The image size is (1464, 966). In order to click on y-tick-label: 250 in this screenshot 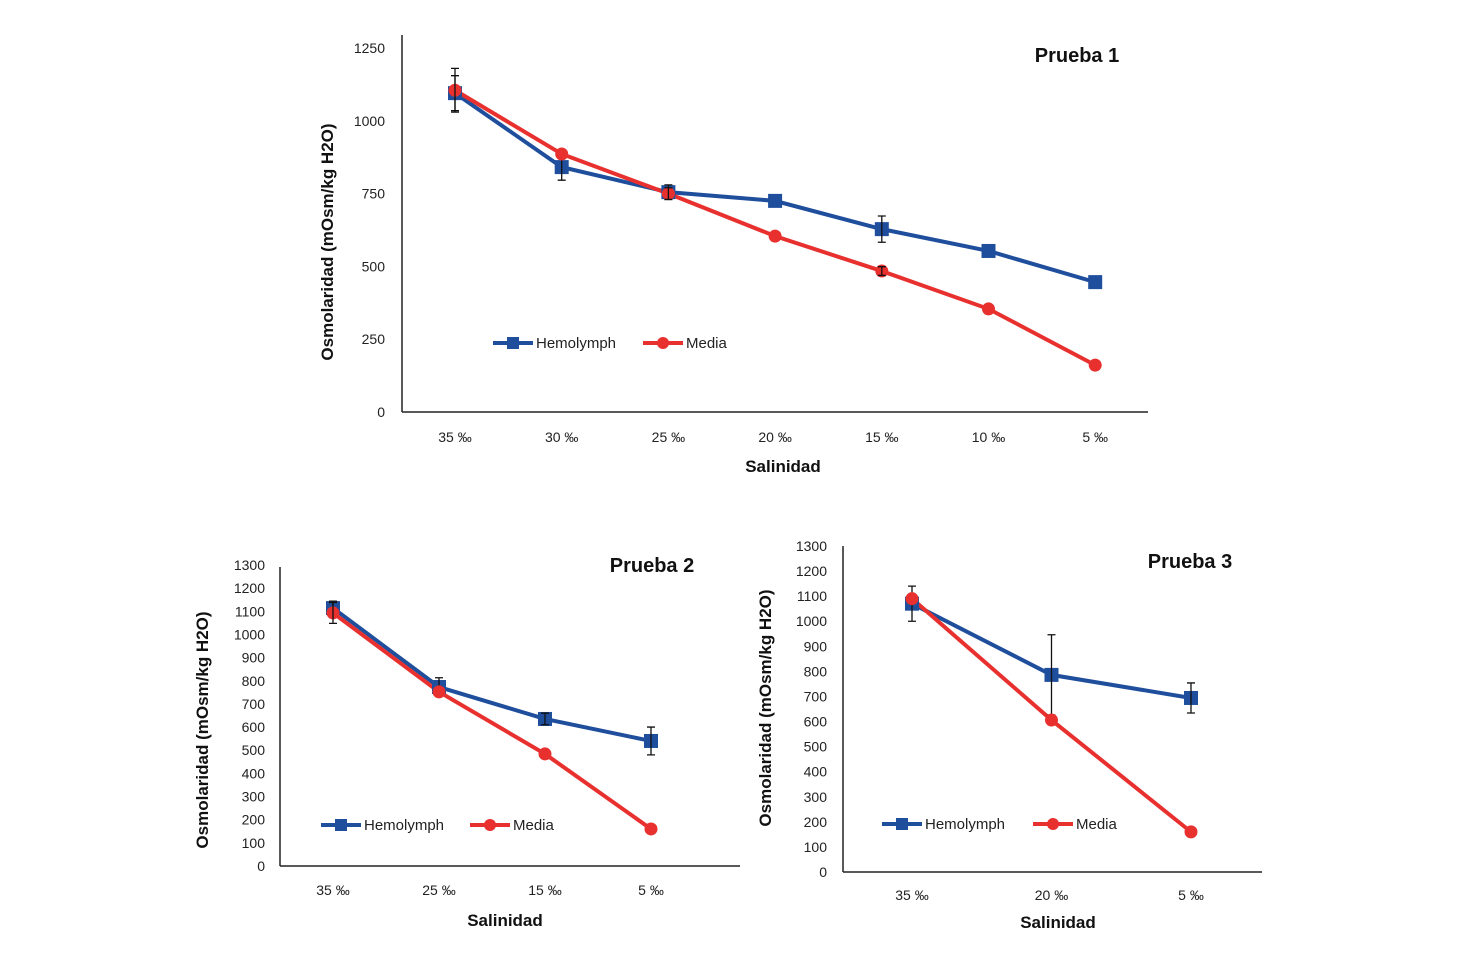, I will do `click(374, 339)`.